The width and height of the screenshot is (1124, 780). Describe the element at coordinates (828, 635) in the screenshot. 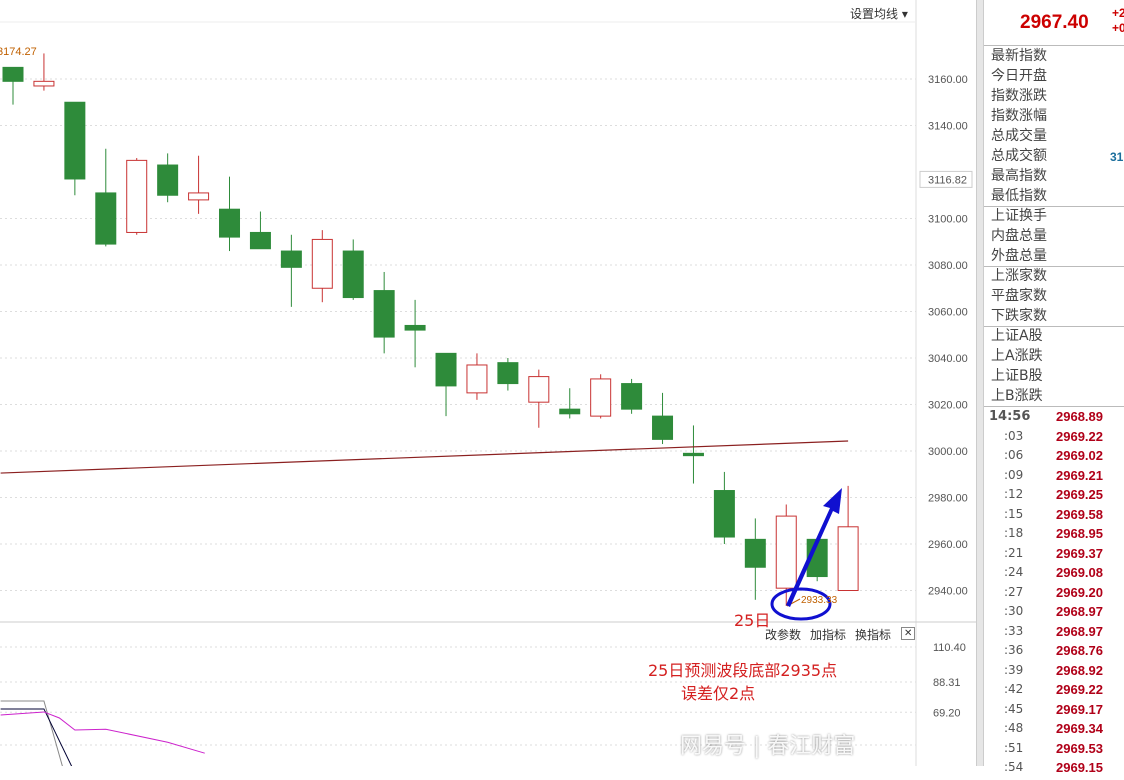

I see `add-indicator-button: 加指标` at that location.